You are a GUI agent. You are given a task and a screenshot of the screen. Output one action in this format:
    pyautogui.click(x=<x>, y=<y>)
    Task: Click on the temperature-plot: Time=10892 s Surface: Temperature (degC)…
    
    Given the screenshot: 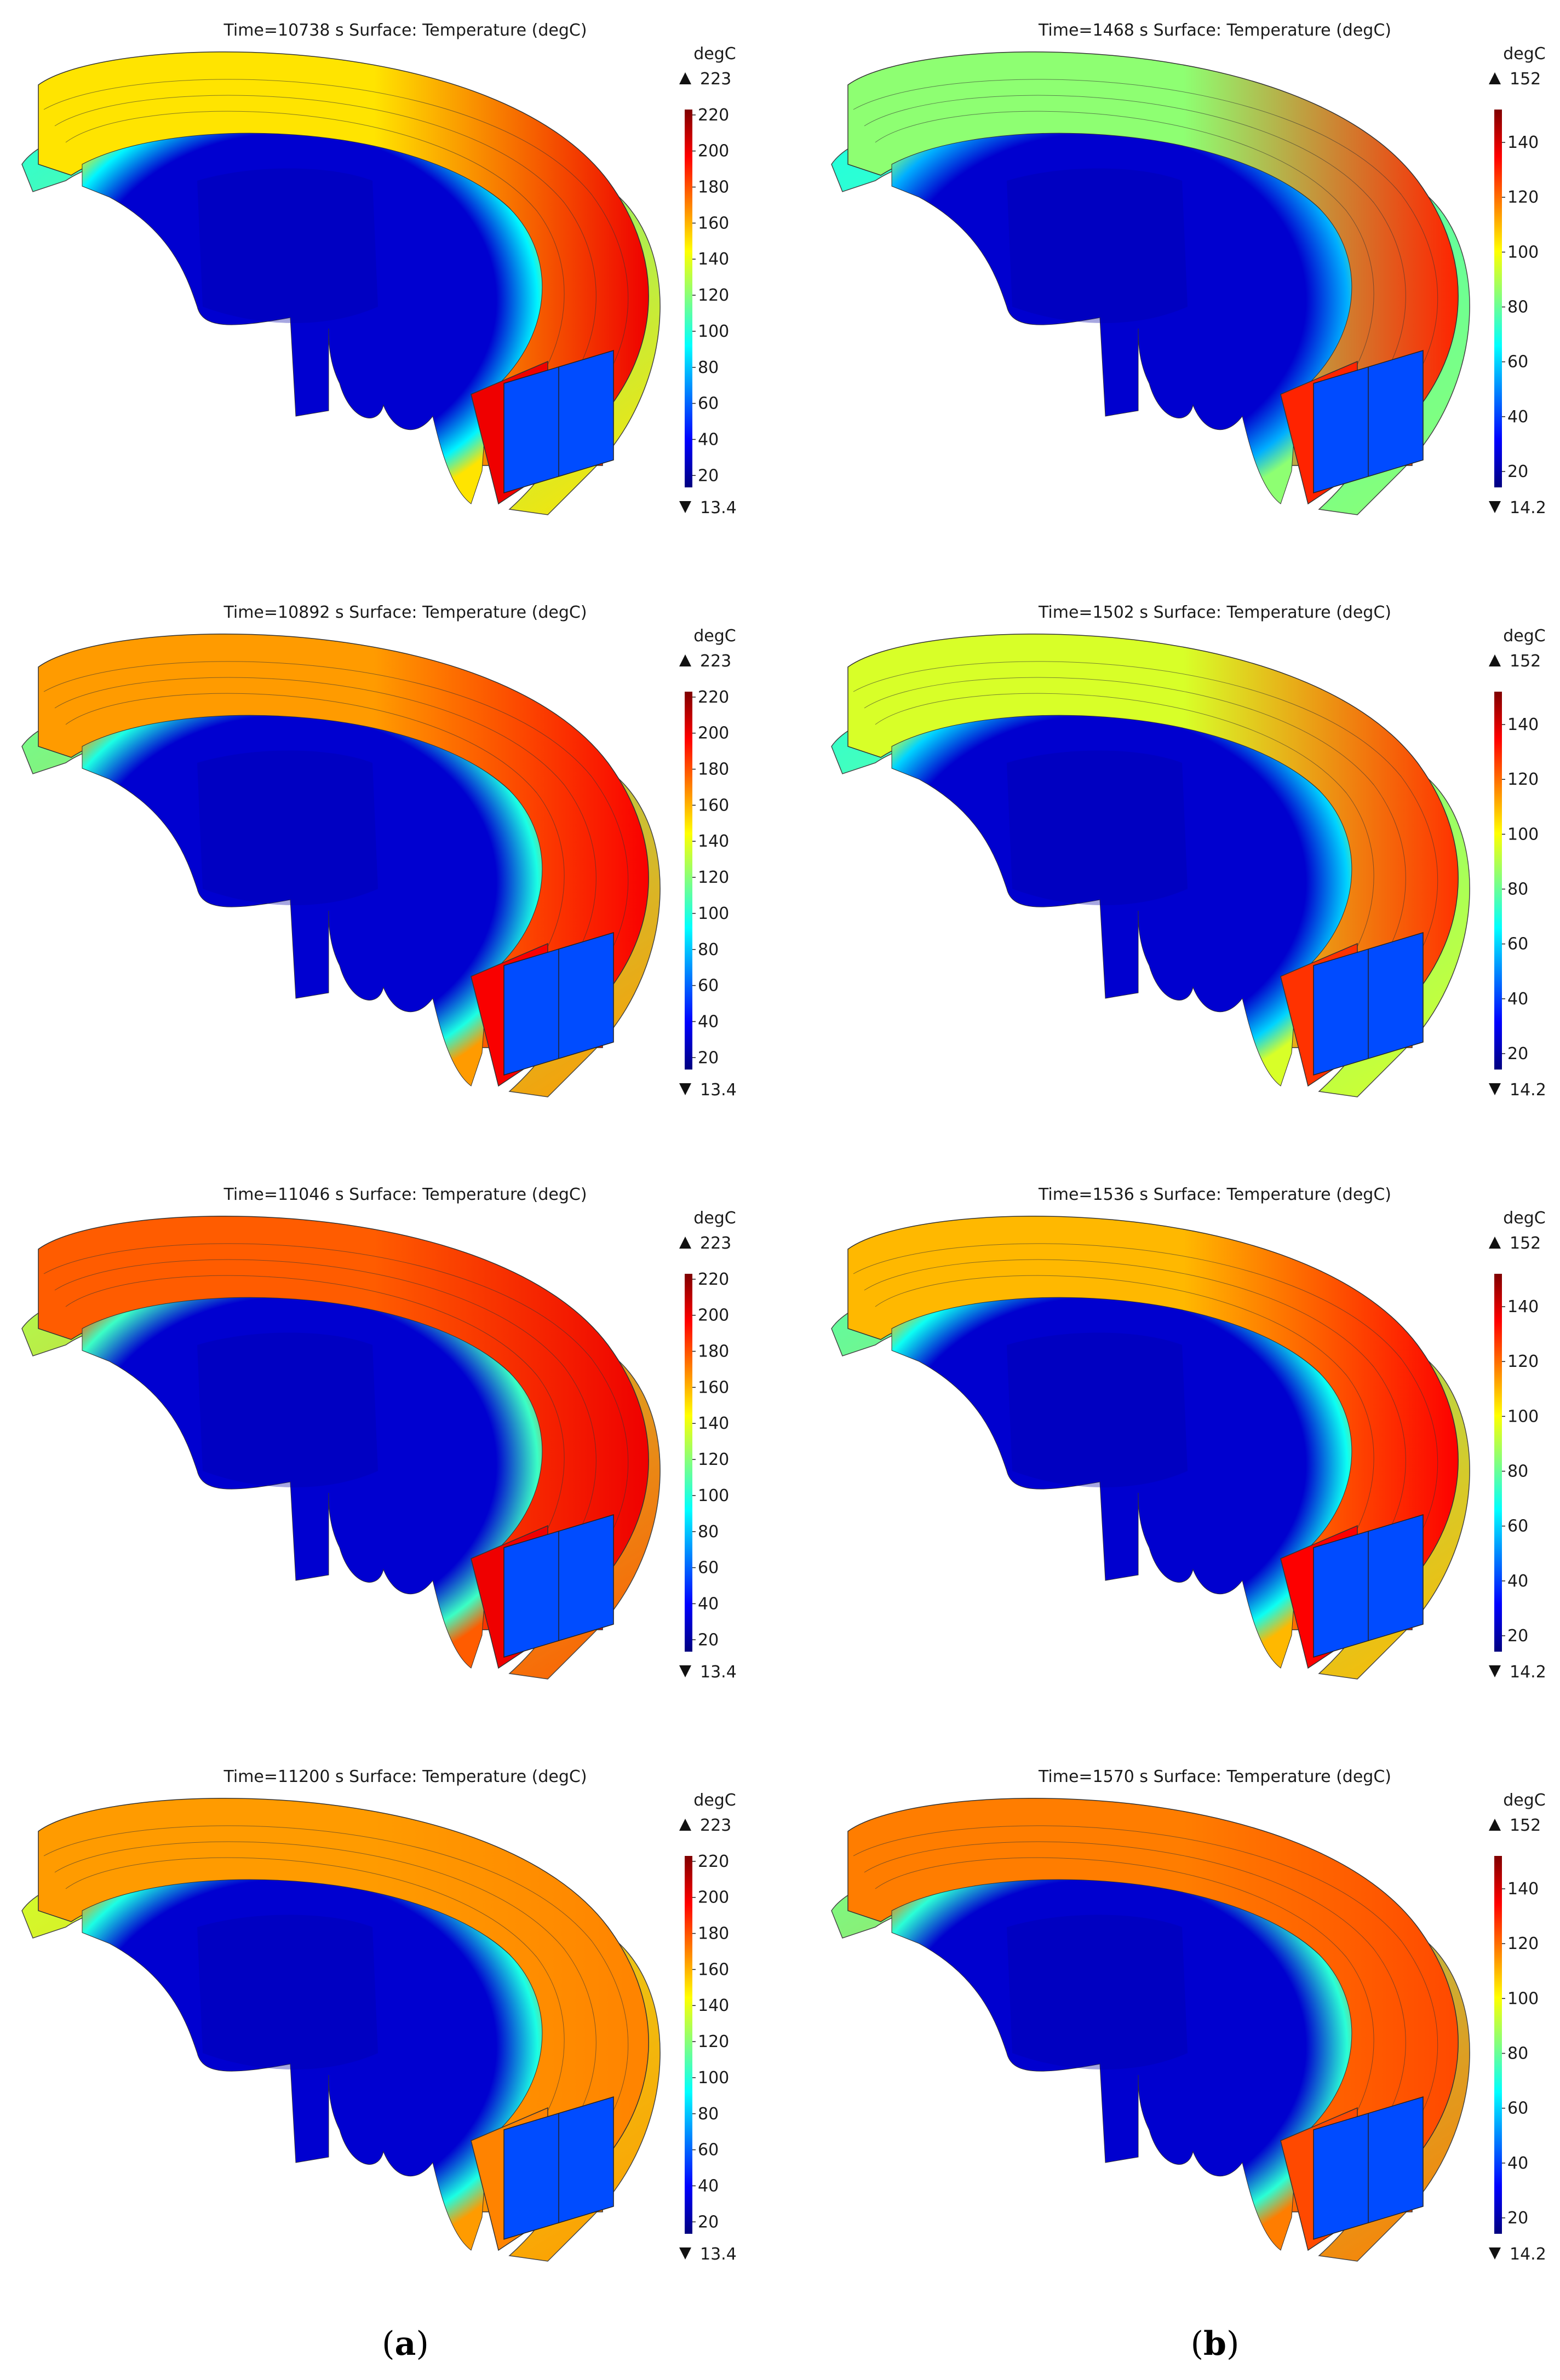 What is the action you would take?
    pyautogui.click(x=379, y=851)
    